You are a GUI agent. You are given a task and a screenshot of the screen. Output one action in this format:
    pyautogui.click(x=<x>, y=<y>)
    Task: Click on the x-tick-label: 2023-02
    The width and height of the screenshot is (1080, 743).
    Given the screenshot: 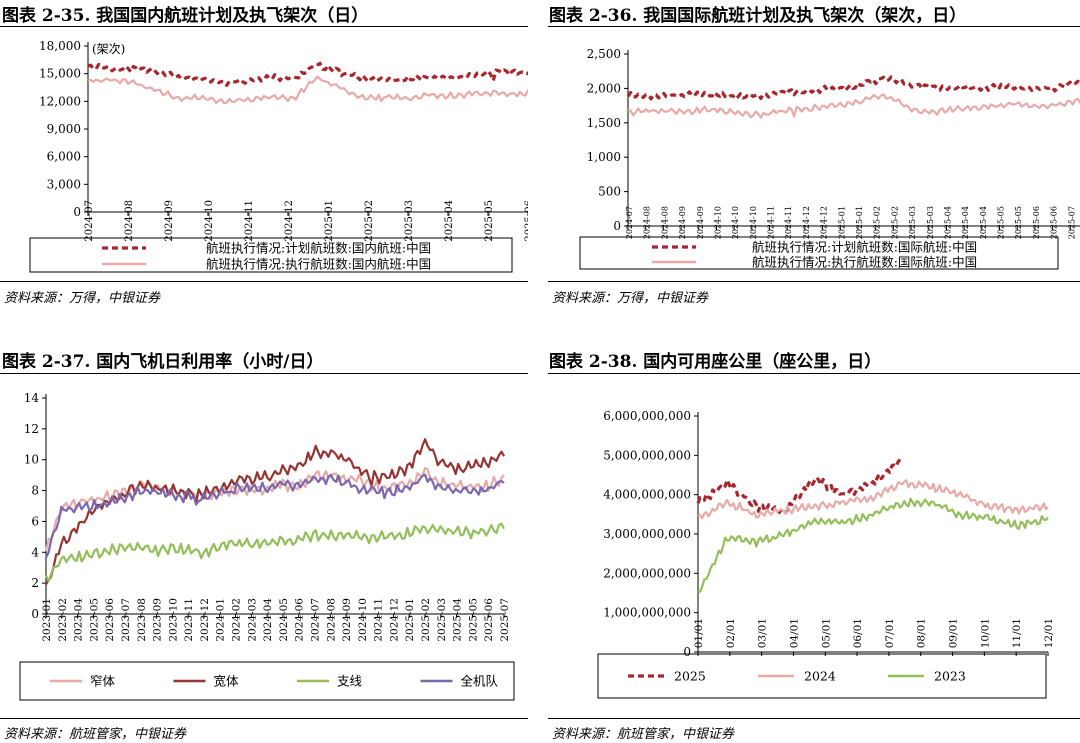 What is the action you would take?
    pyautogui.click(x=63, y=620)
    